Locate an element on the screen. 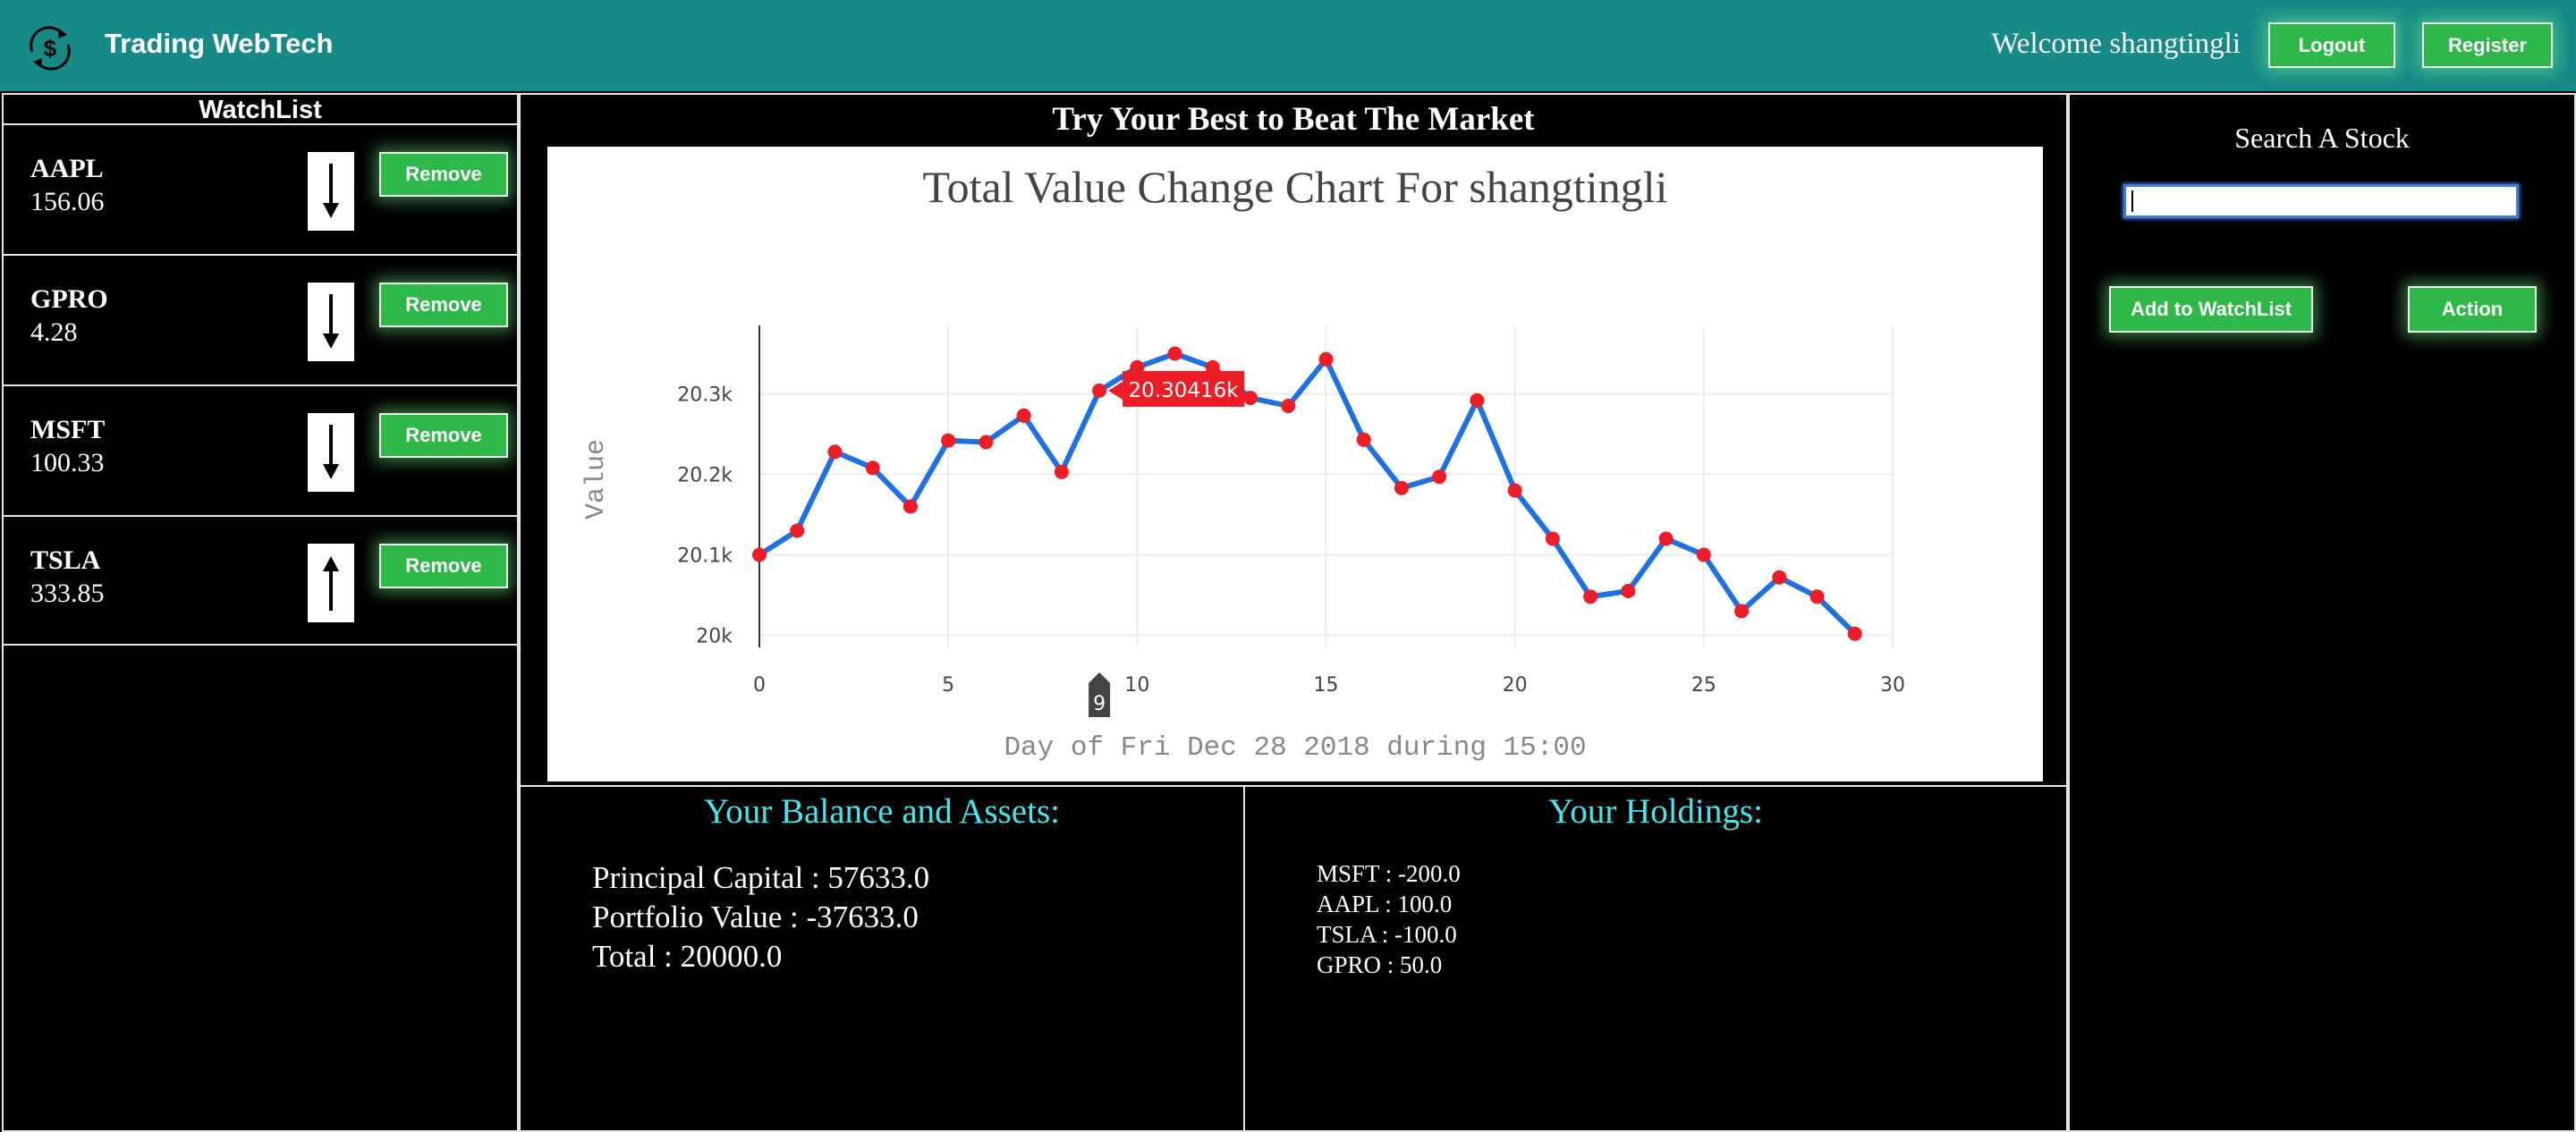  stock-symbol: MSFT is located at coordinates (68, 429).